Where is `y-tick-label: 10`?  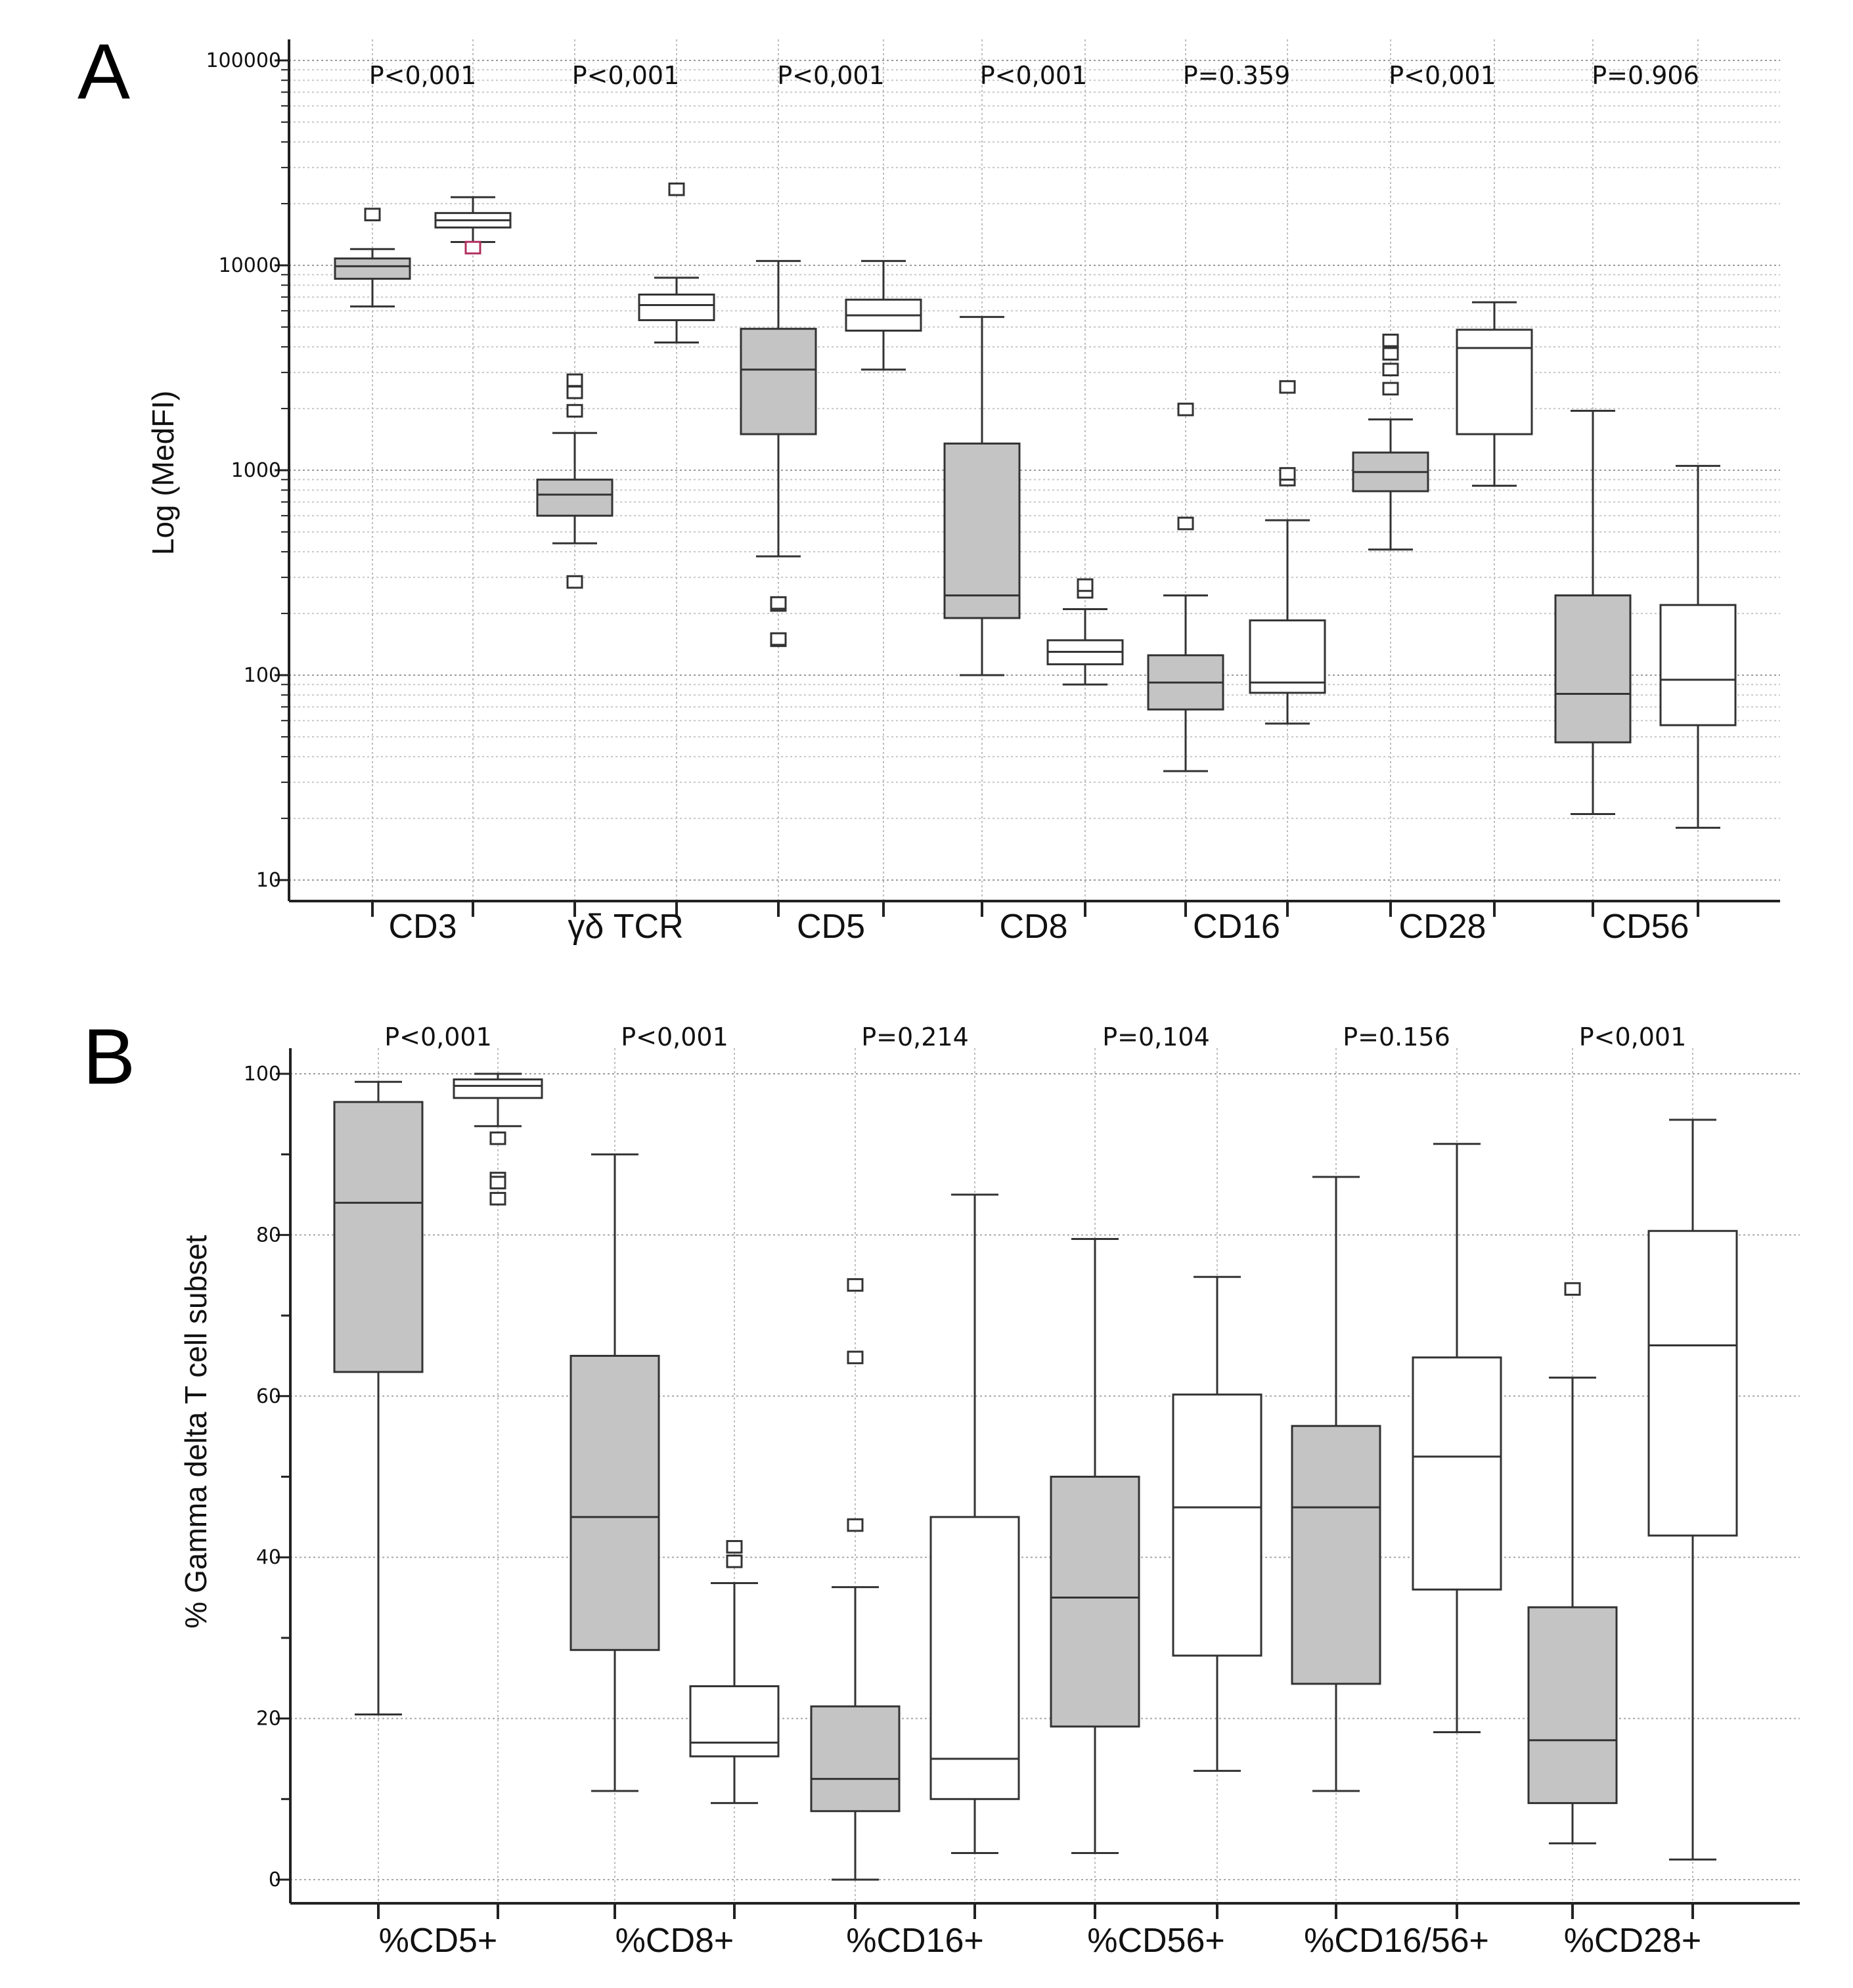 y-tick-label: 10 is located at coordinates (268, 880).